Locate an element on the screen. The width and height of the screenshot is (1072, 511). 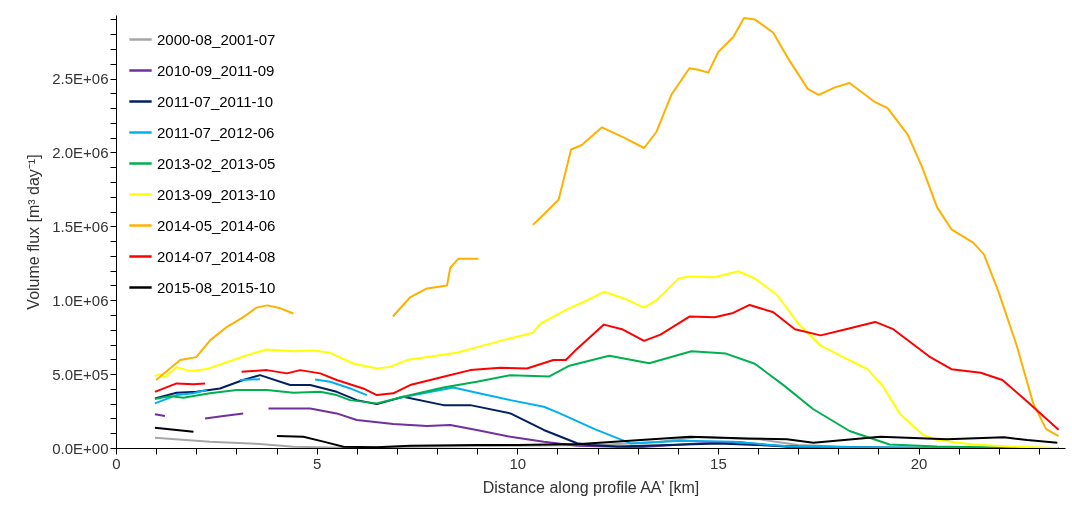
legend-label: 2013-02_2013-05 is located at coordinates (216, 163).